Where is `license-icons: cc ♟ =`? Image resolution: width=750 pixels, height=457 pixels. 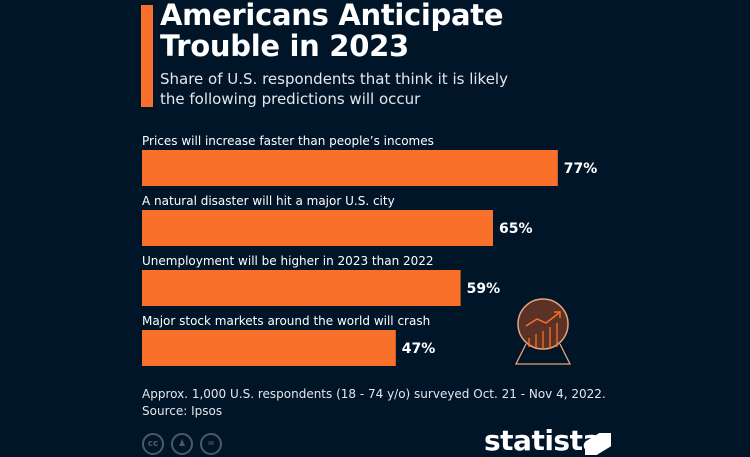 license-icons: cc ♟ = is located at coordinates (182, 444).